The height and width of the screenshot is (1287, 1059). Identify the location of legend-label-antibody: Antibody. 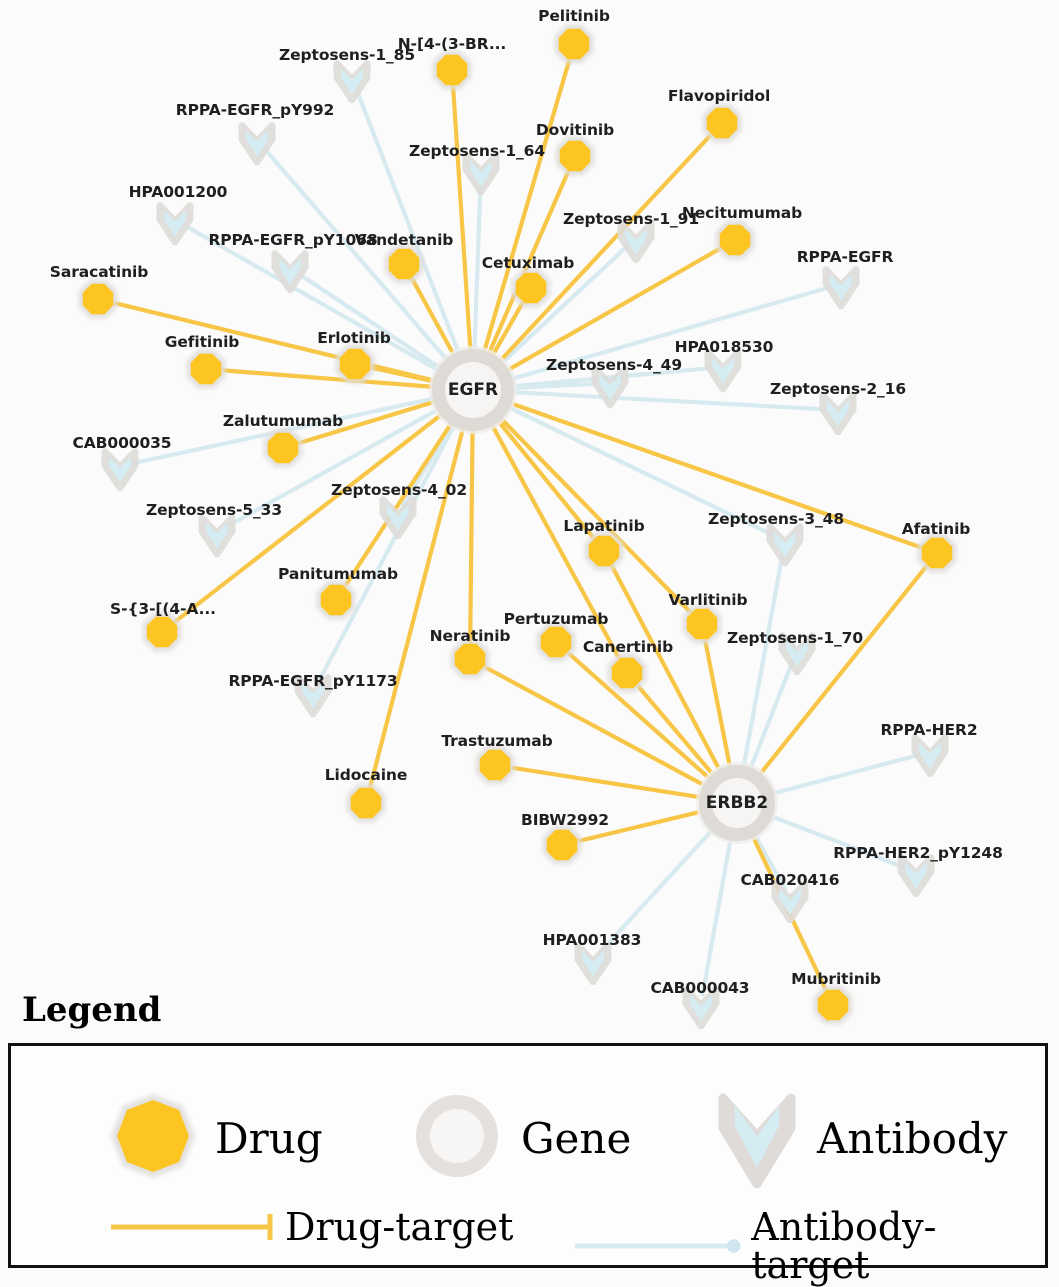
(912, 1138).